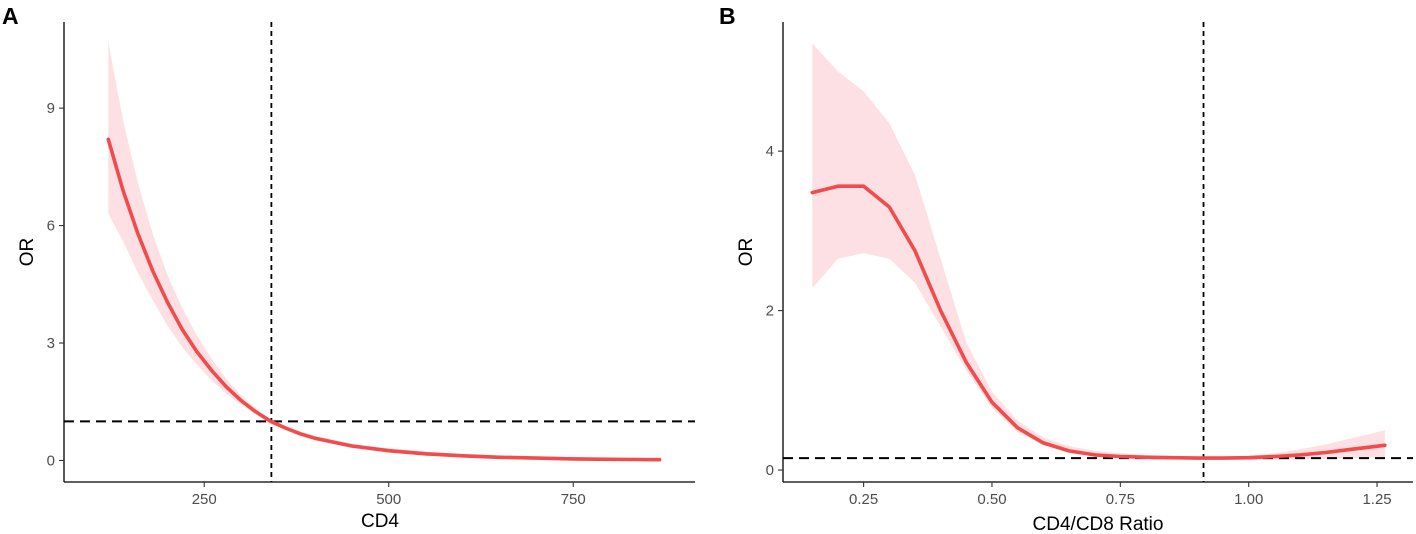 This screenshot has height=534, width=1416. I want to click on panel-label-b: B, so click(727, 16).